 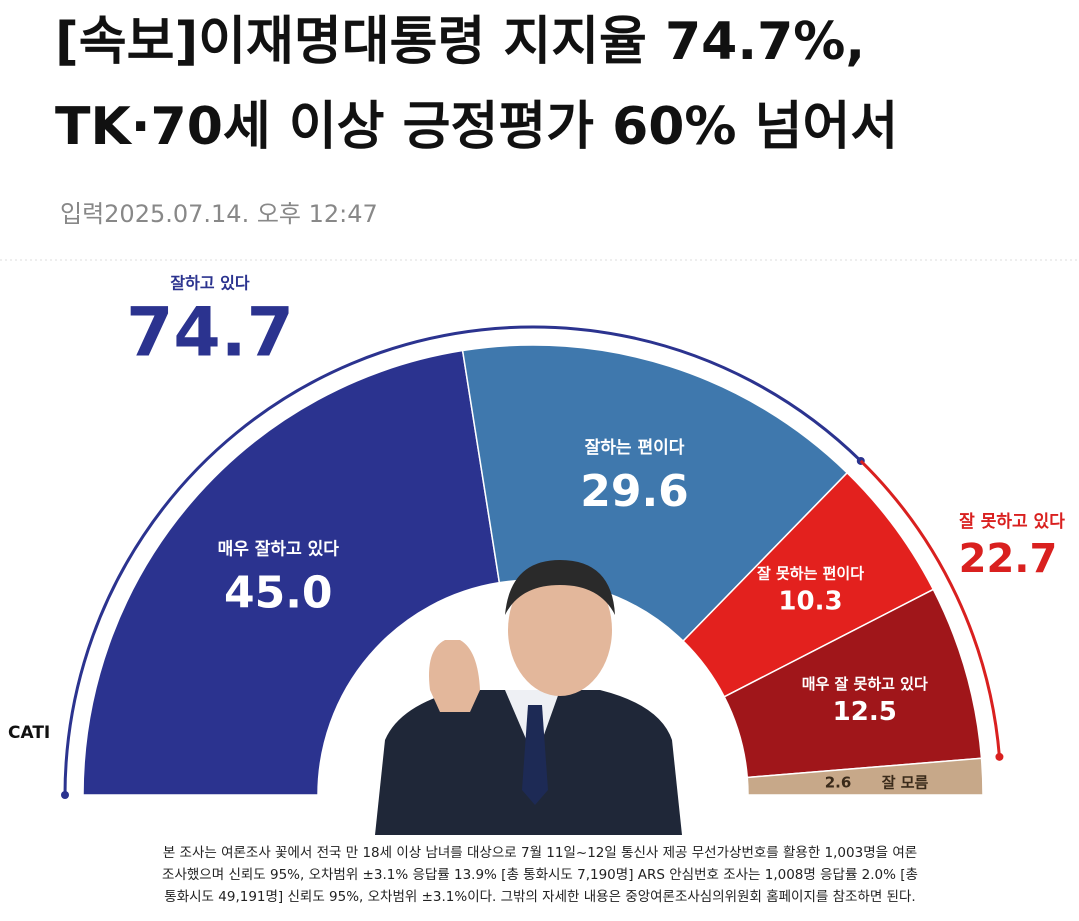 I want to click on segment-label: 매우 잘 못하고 있다, so click(x=865, y=684).